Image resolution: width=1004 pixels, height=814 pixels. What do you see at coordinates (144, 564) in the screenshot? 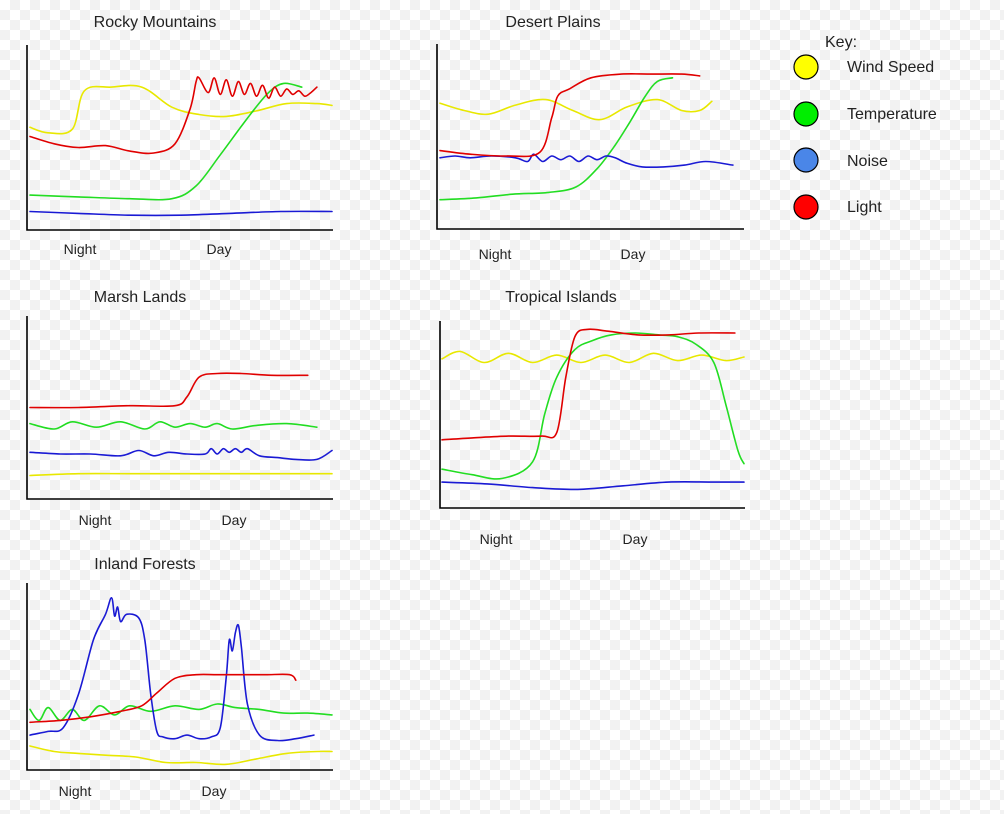
I see `chart-title: Inland Forests` at bounding box center [144, 564].